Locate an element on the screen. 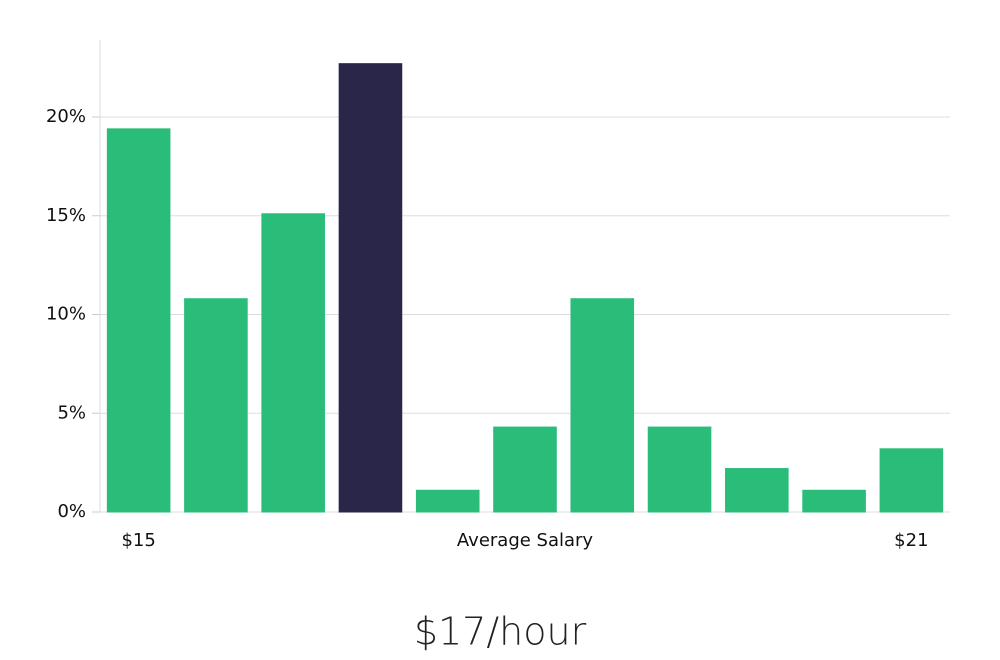  y-tick-label: 5% is located at coordinates (71, 412).